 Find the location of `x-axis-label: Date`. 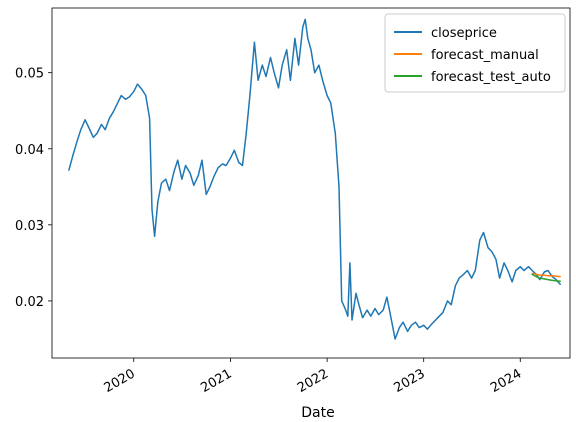

x-axis-label: Date is located at coordinates (317, 413).